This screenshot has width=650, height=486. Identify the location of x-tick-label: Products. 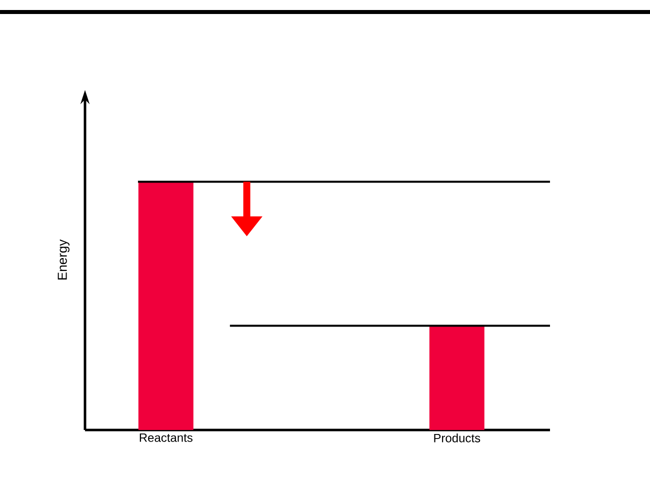
(457, 438).